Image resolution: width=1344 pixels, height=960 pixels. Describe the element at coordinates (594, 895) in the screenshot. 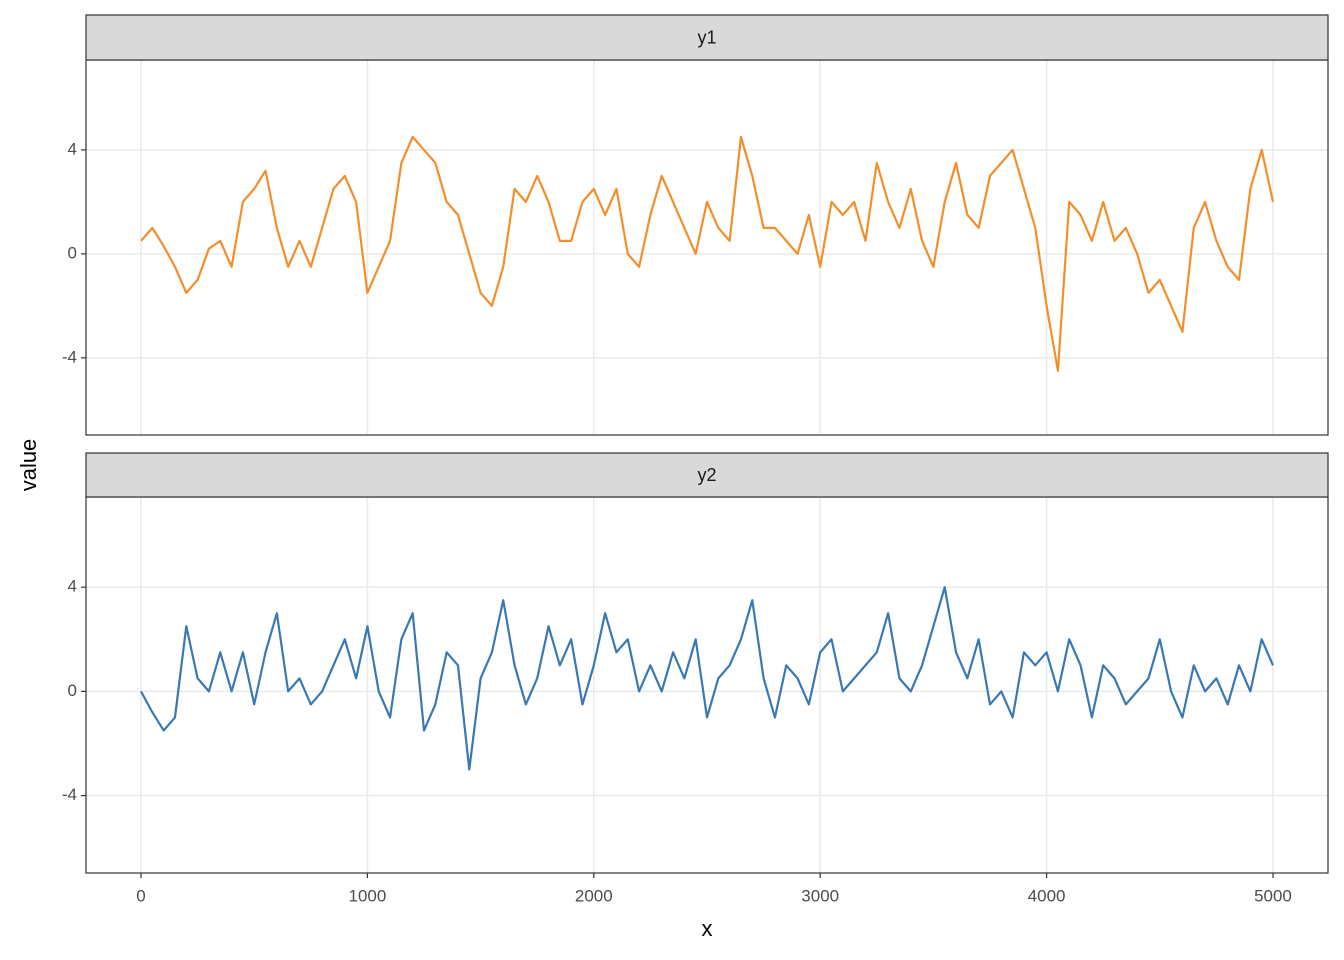

I see `x-tick-label: 2000` at that location.